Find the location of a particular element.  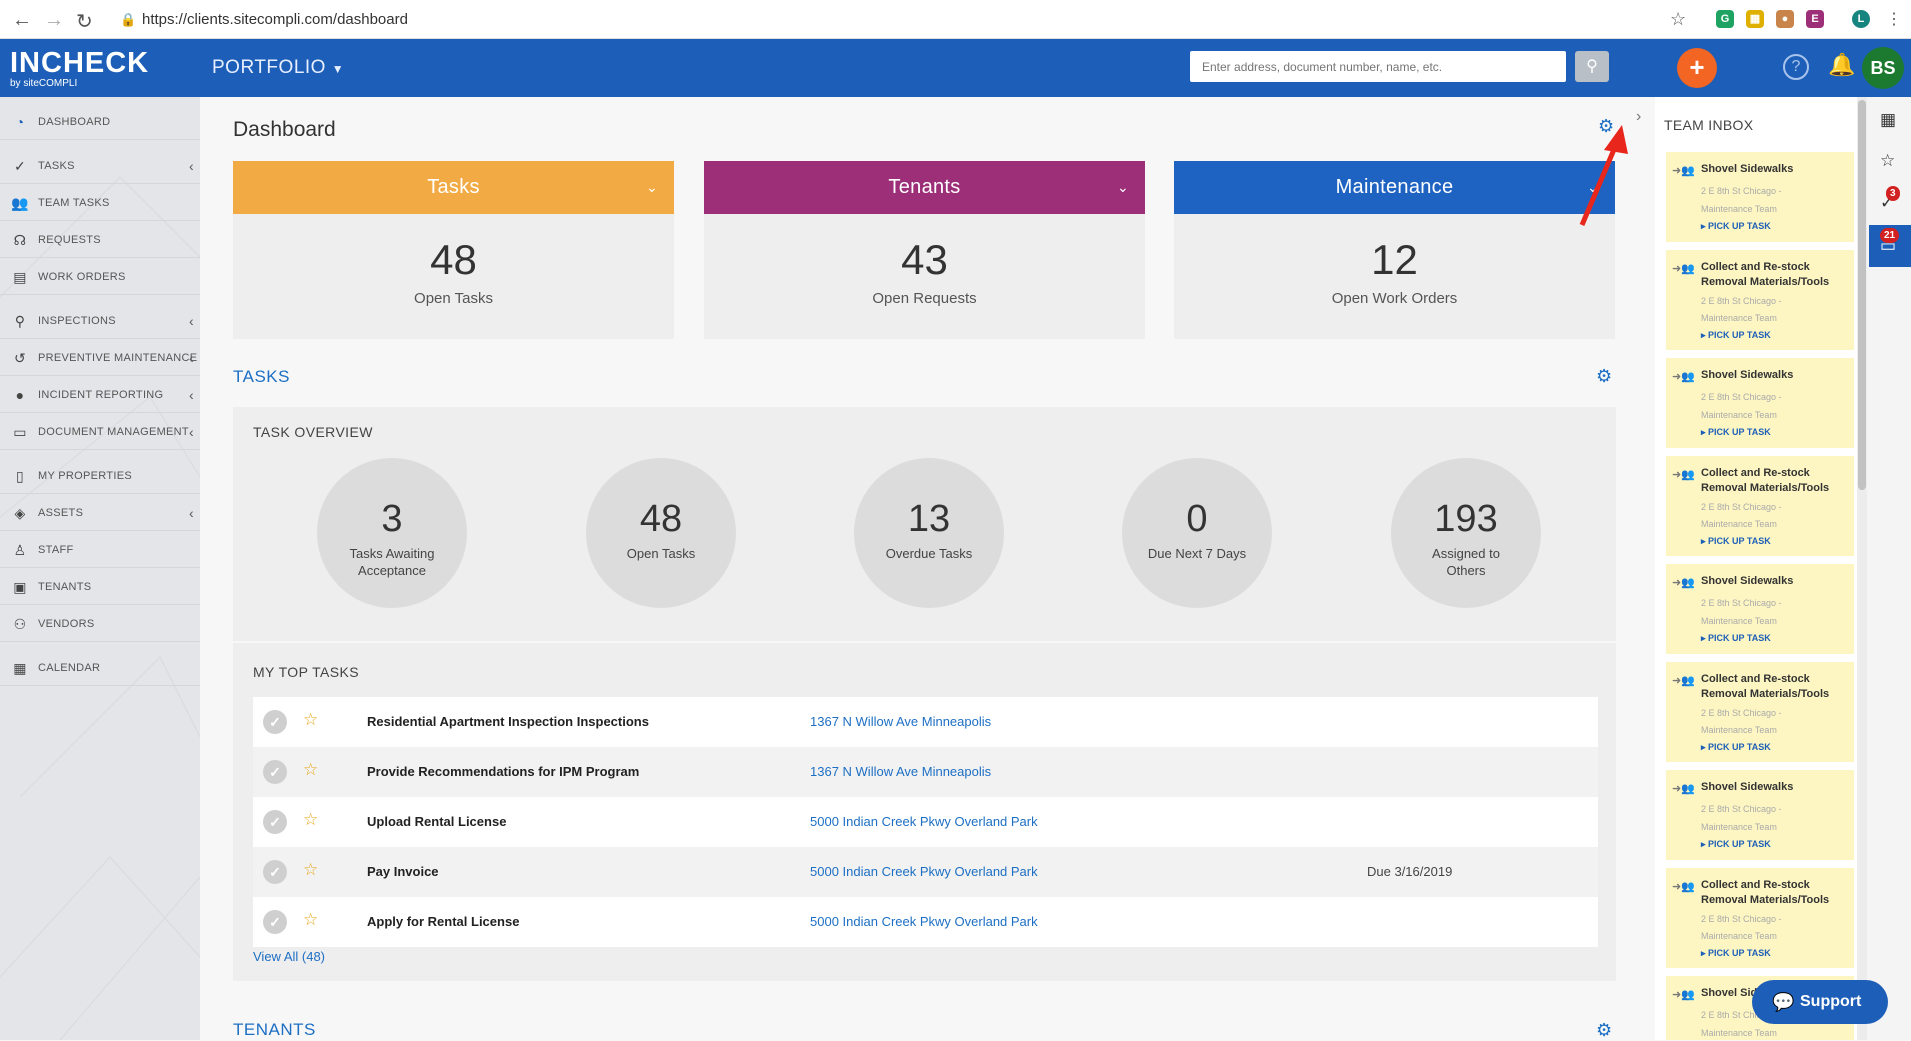

menu-dots-icon: ⋮ is located at coordinates (1894, 19).